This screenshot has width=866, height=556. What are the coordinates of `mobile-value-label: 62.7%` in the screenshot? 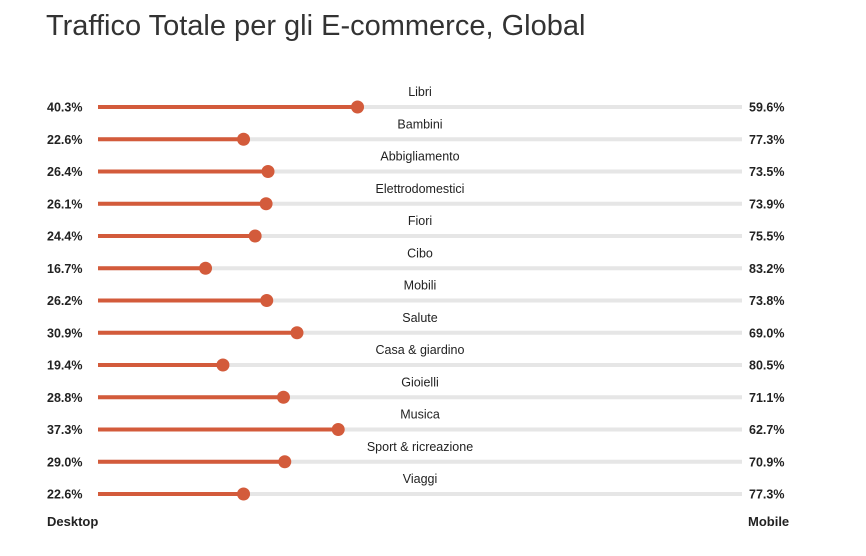 It's located at (766, 430).